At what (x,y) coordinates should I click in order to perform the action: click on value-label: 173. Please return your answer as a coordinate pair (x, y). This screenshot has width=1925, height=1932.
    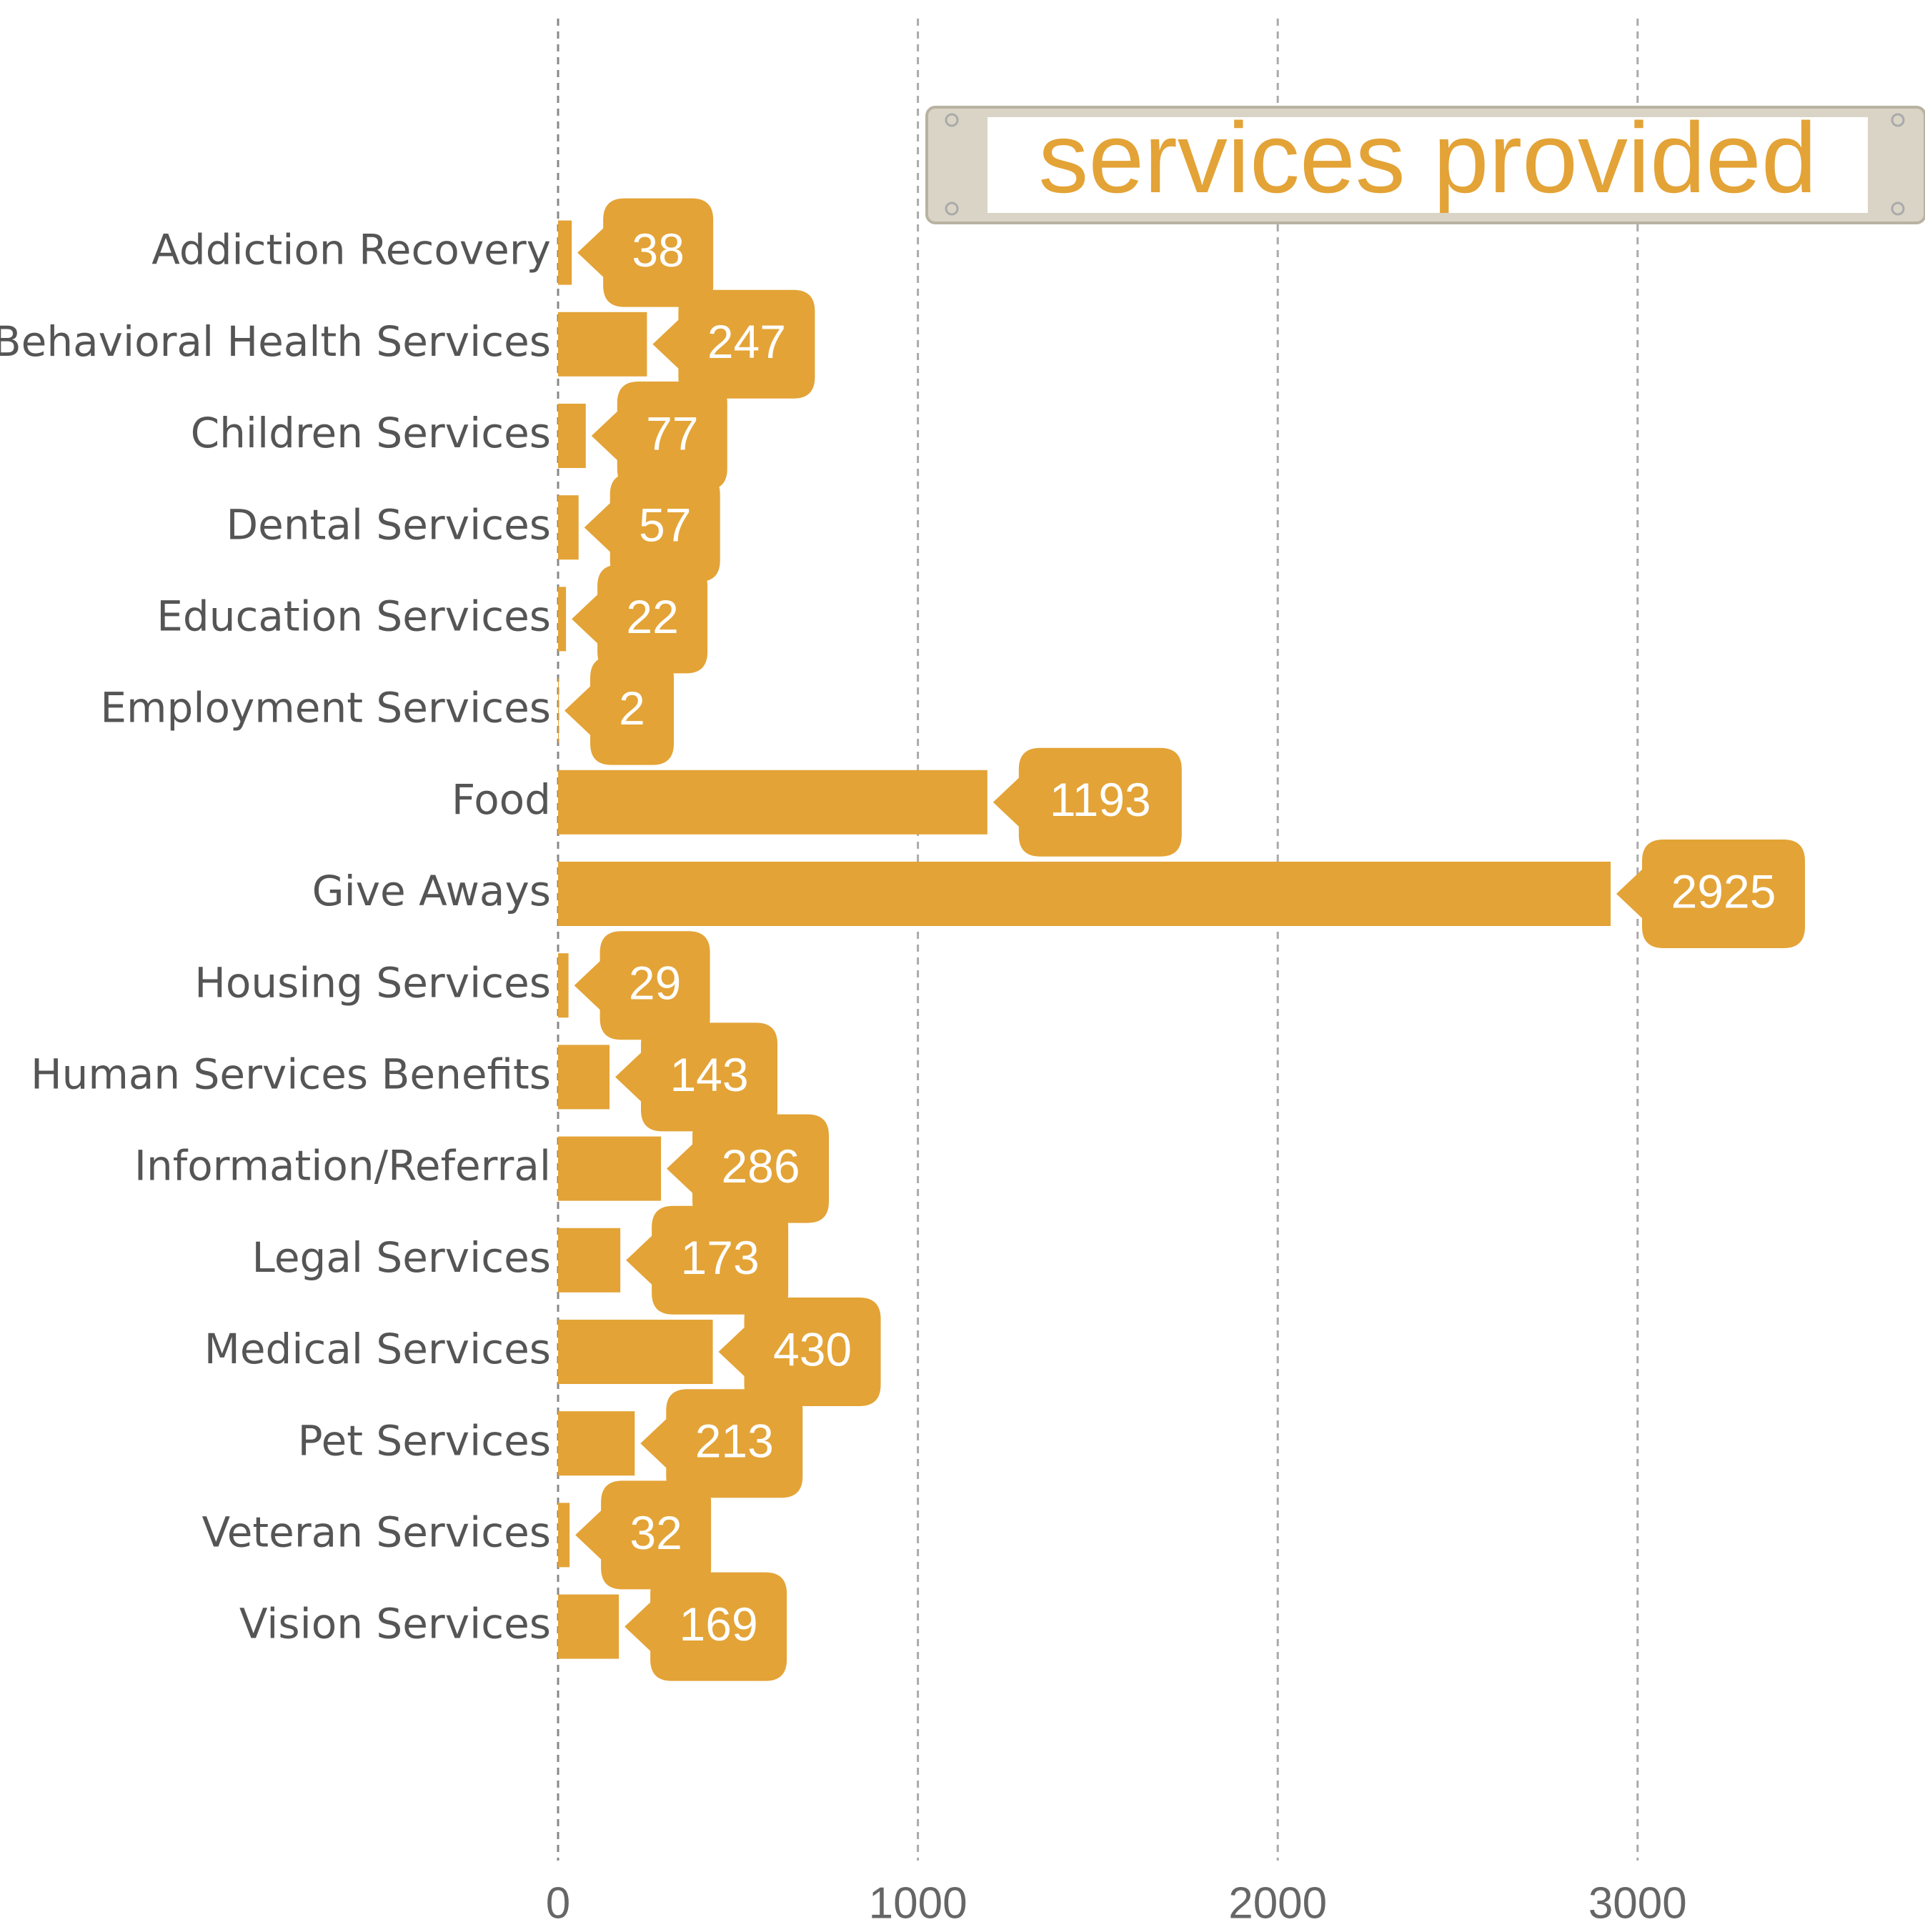
    Looking at the image, I should click on (720, 1257).